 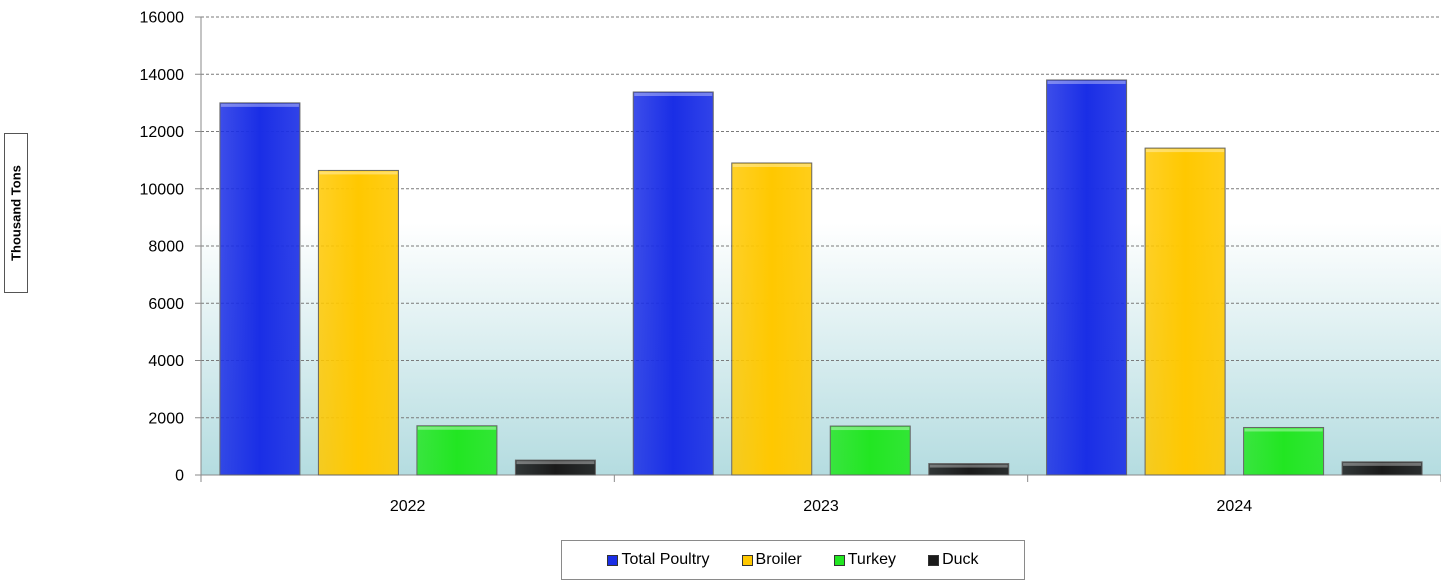 I want to click on legend-swatch-duck, so click(x=934, y=560).